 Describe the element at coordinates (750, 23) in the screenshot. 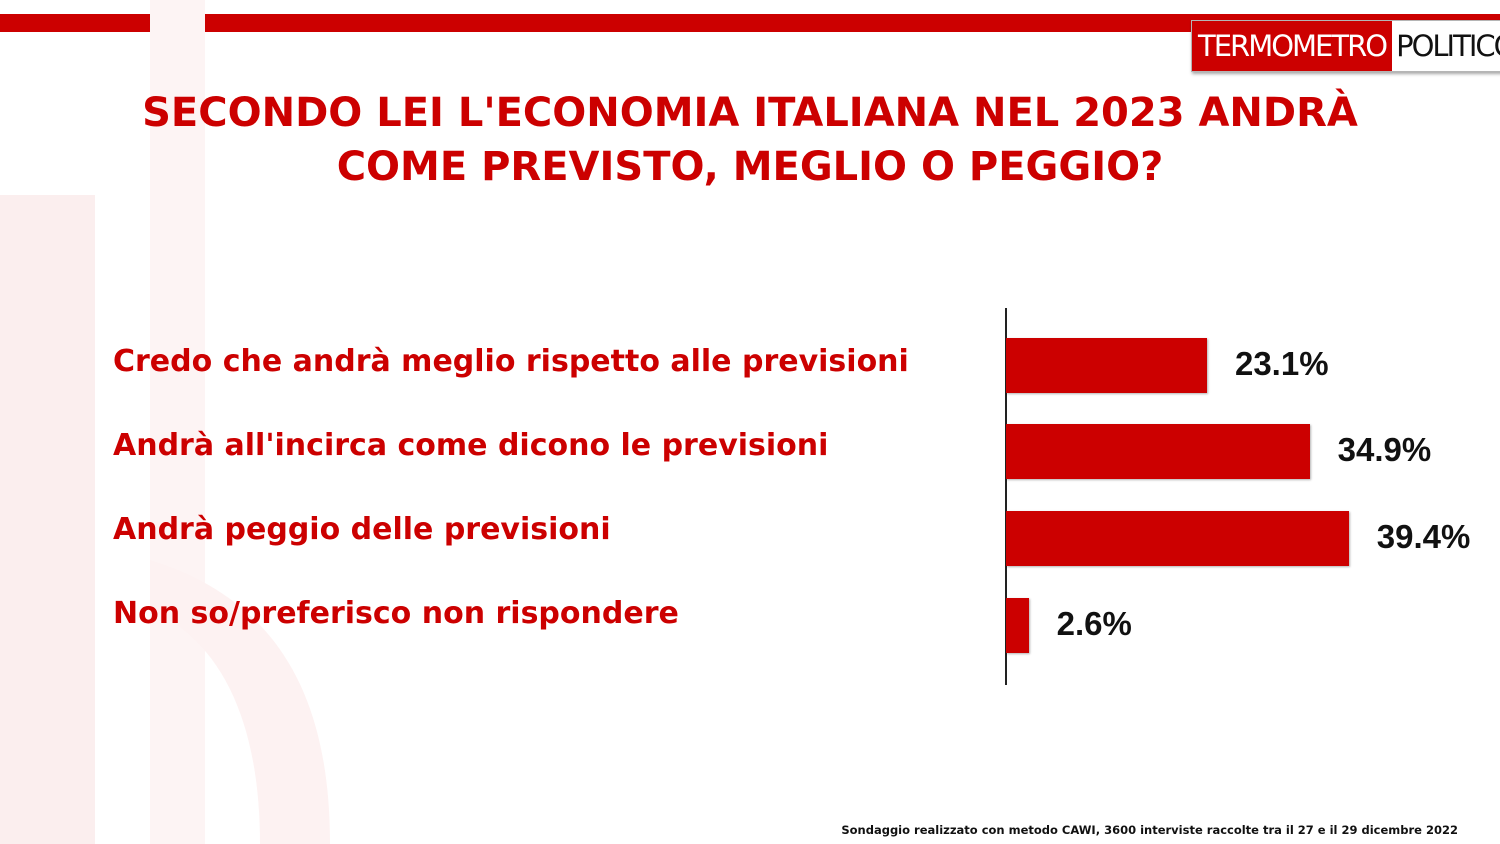

I see `top-accent-bar` at that location.